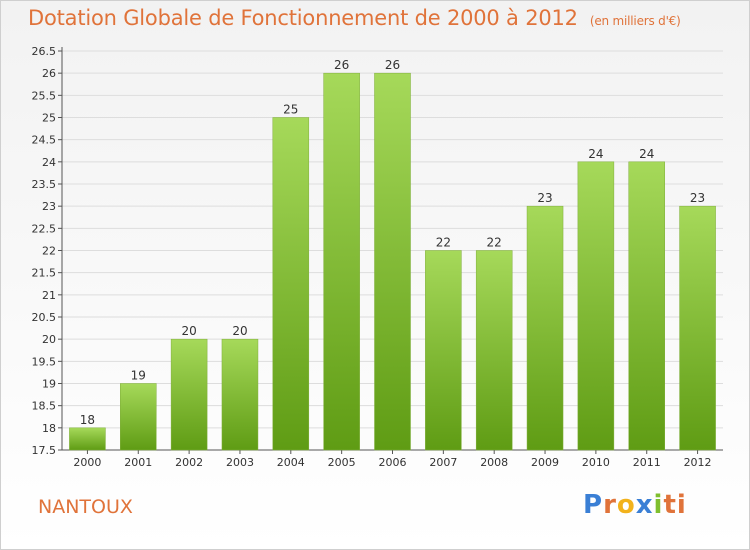 The width and height of the screenshot is (750, 550). Describe the element at coordinates (494, 462) in the screenshot. I see `x-tick-label: 2008` at that location.